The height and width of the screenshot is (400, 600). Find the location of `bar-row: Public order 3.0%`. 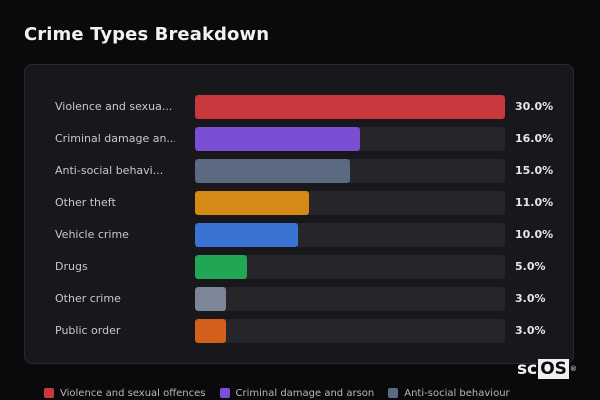

bar-row: Public order 3.0% is located at coordinates (300, 331).